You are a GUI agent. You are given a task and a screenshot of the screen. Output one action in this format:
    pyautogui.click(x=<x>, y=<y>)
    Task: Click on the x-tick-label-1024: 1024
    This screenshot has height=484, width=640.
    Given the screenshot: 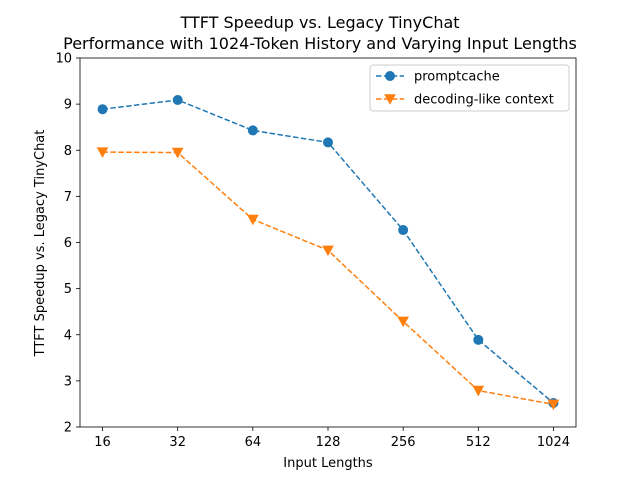 What is the action you would take?
    pyautogui.click(x=553, y=442)
    